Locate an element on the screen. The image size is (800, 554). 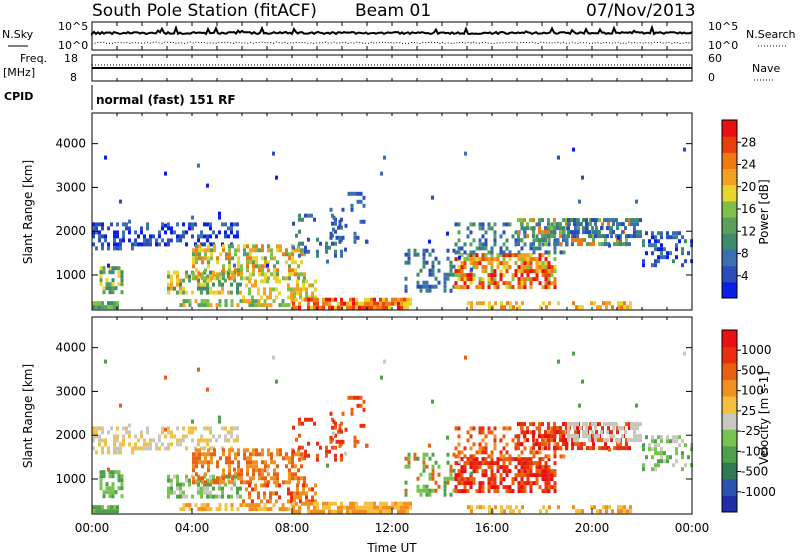
x-tick-label: 04:00 is located at coordinates (192, 528).